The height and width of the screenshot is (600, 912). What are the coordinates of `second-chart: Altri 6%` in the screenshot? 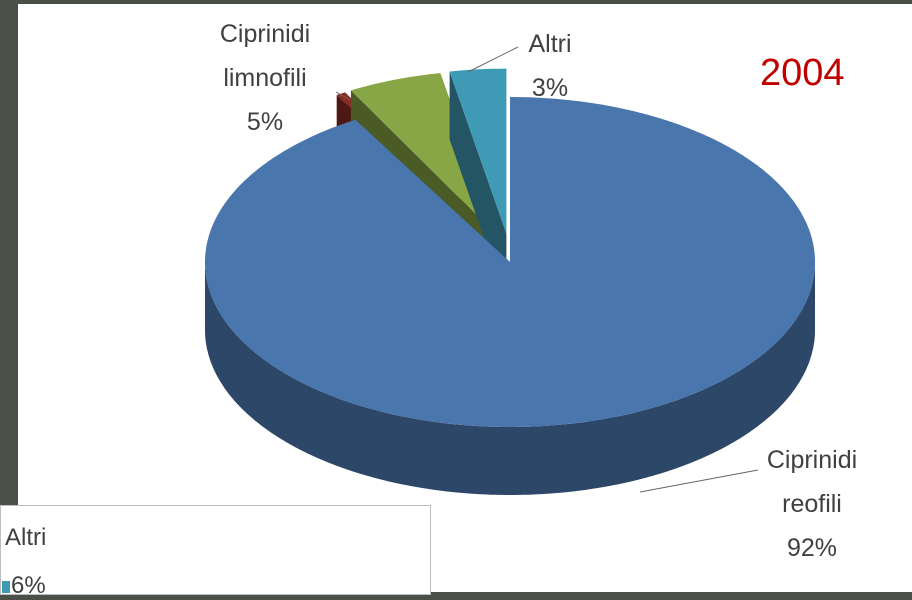 It's located at (215, 552).